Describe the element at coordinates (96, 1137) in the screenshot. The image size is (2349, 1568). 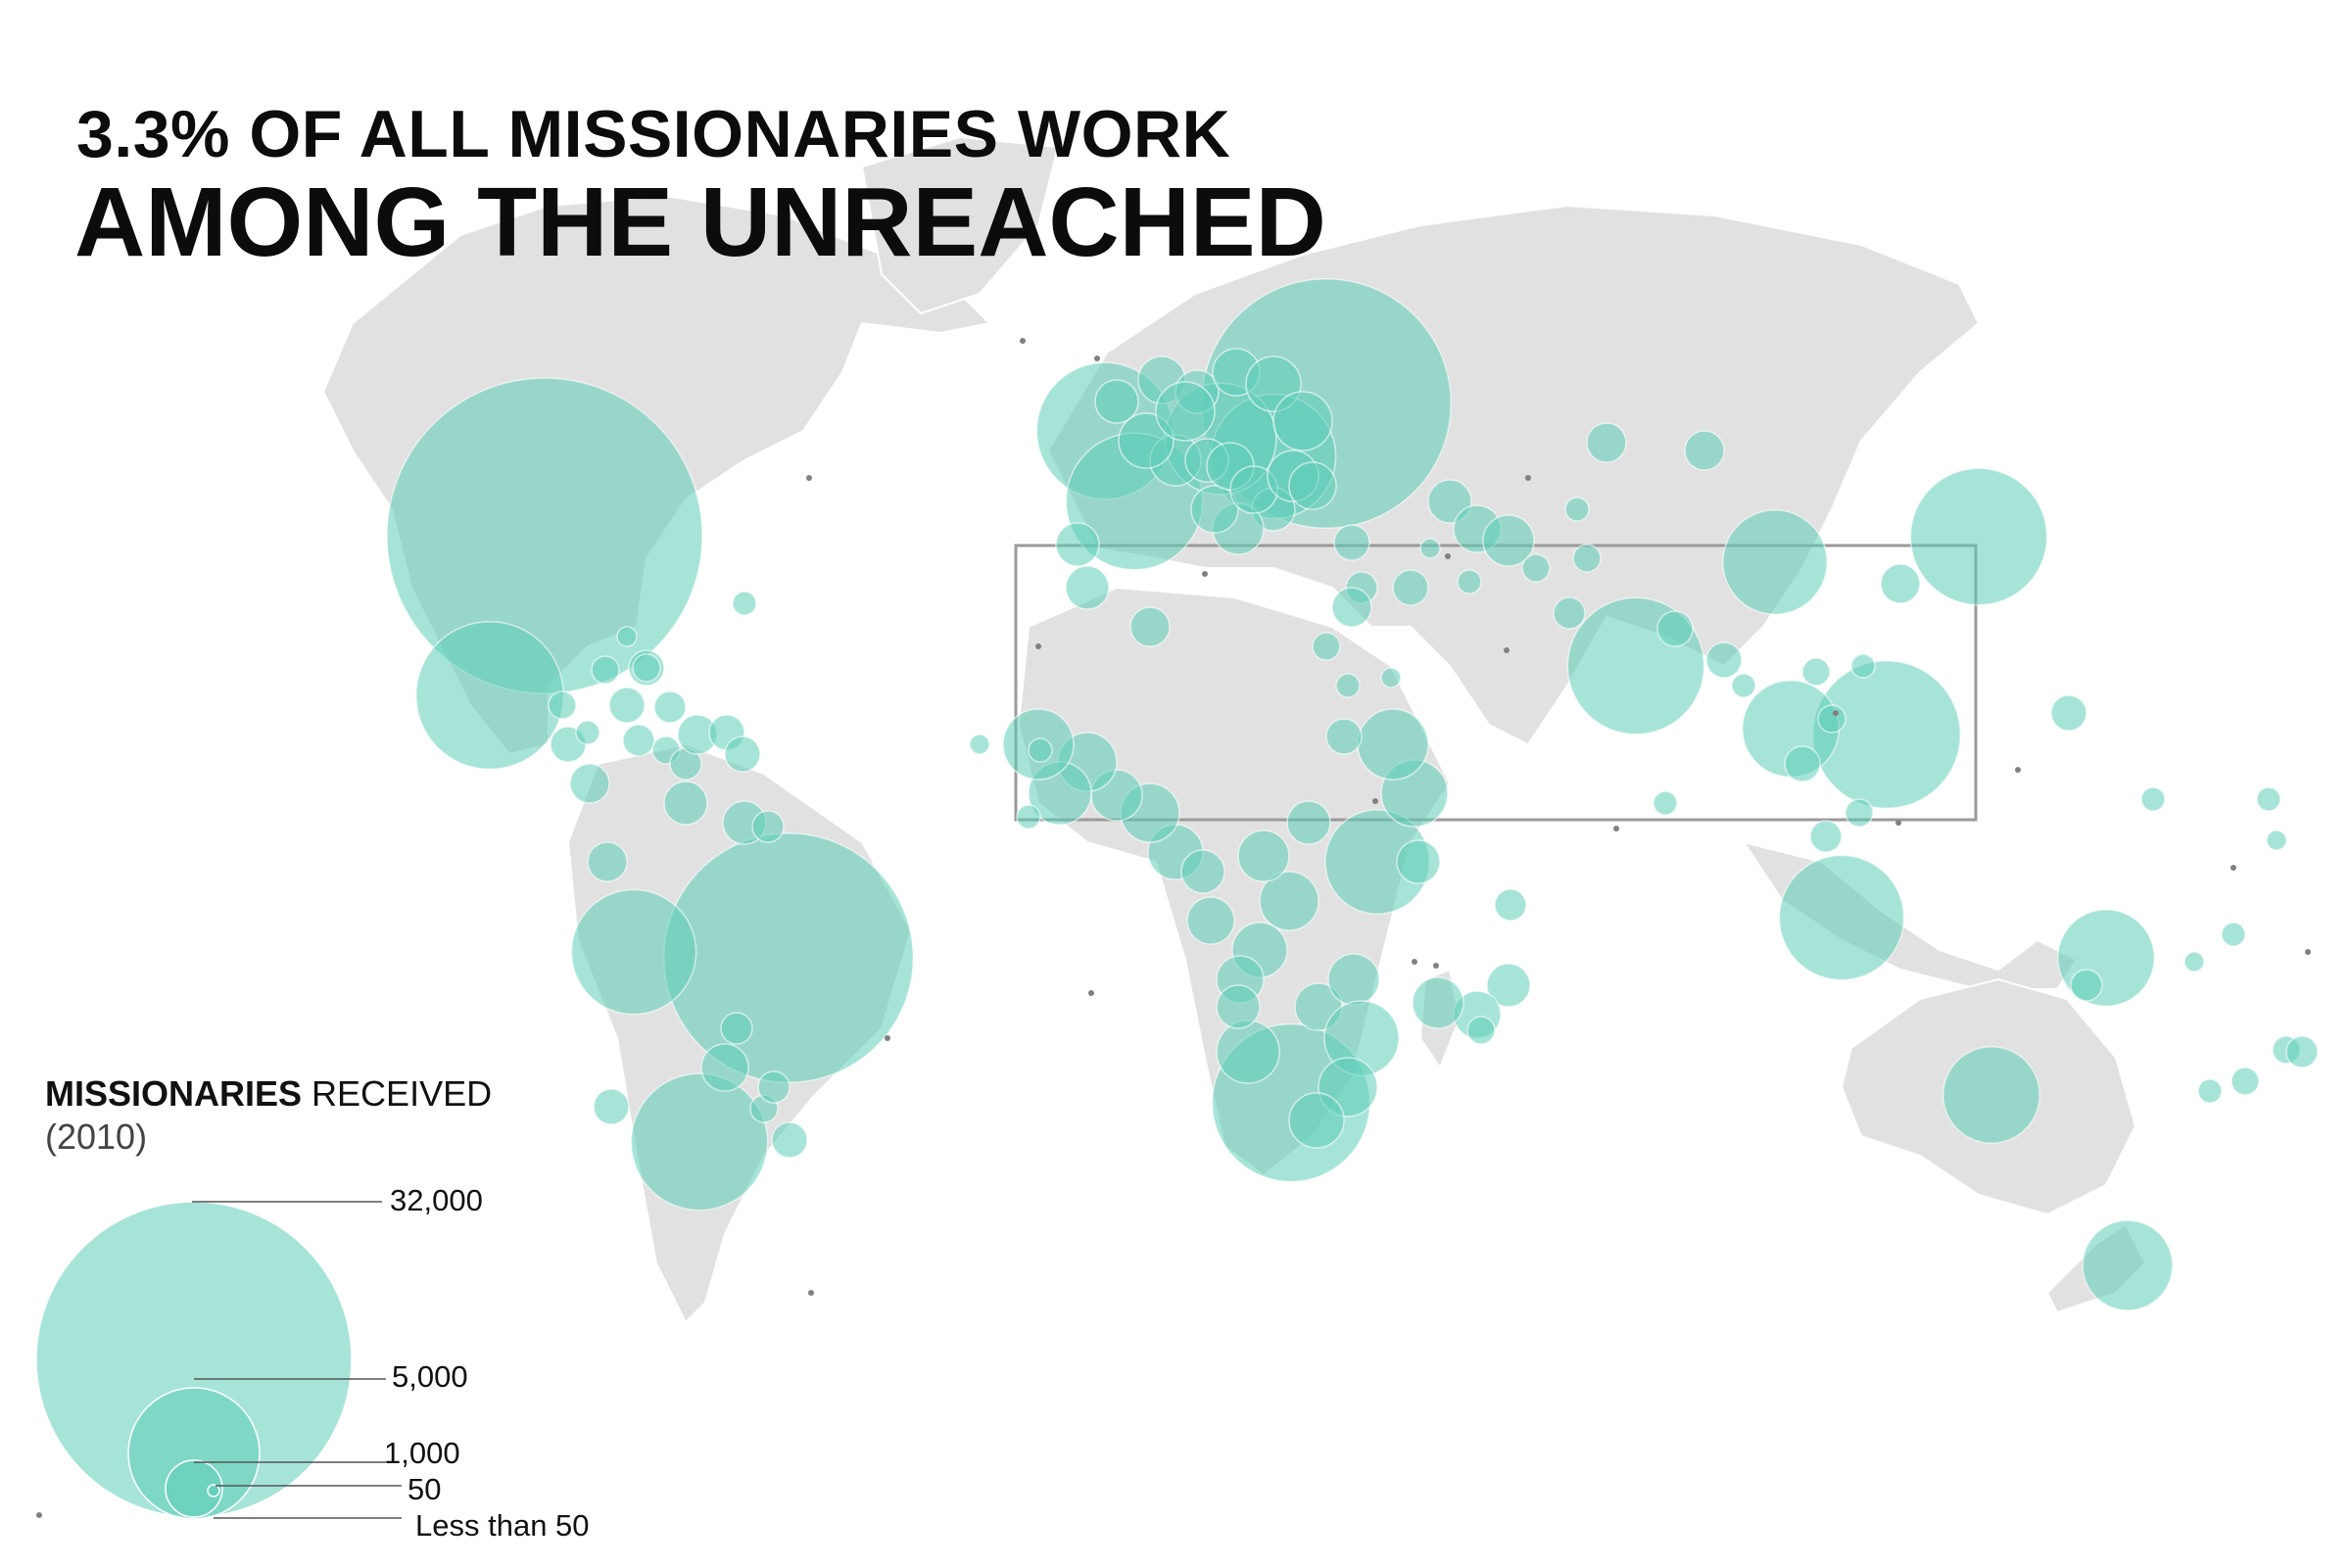
I see `legend-year: (2010)` at that location.